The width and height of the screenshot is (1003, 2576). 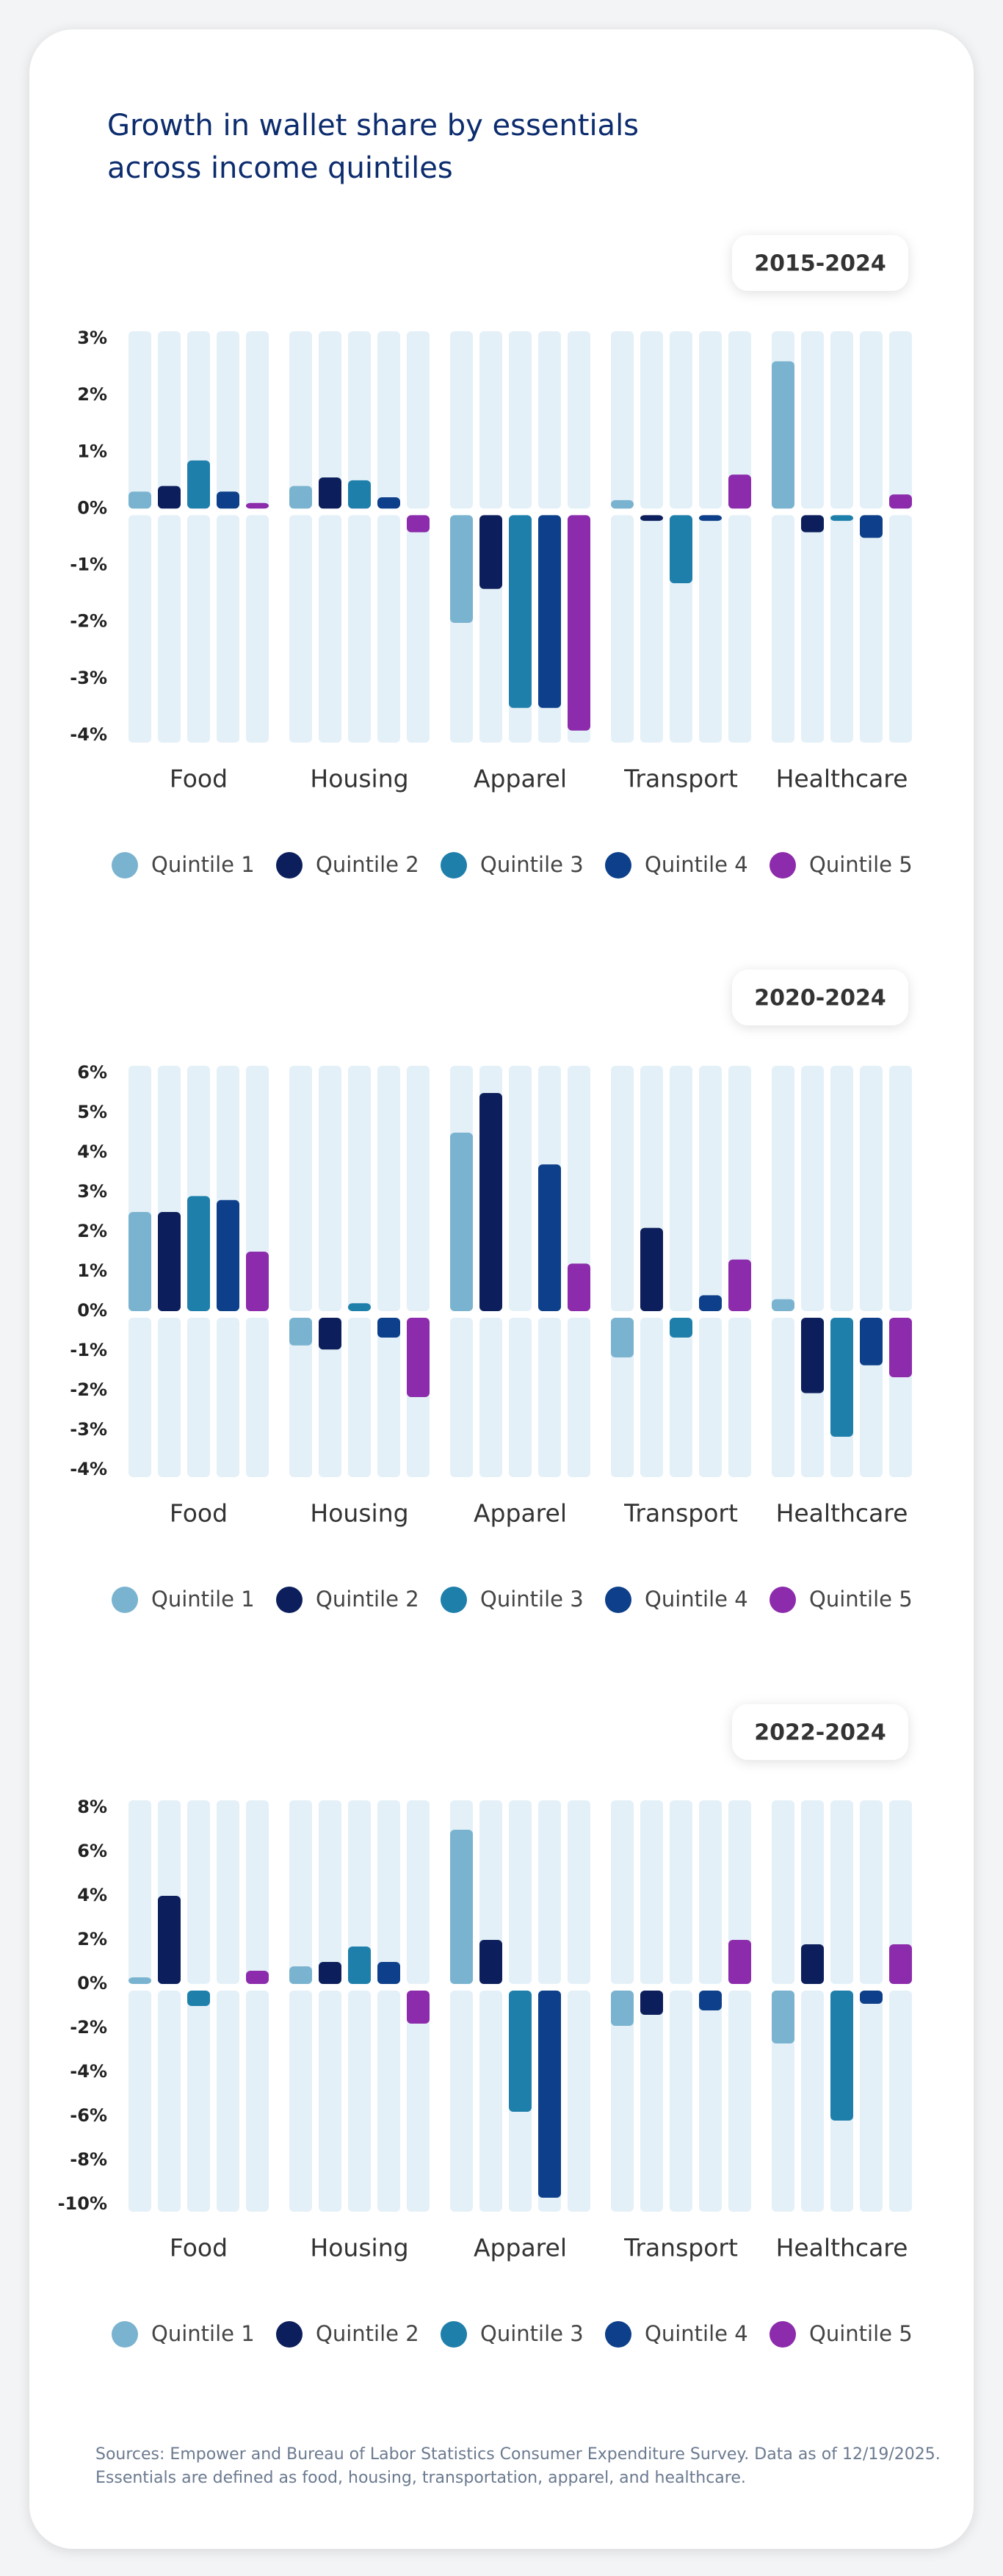 What do you see at coordinates (92, 1270) in the screenshot?
I see `y-tick-label: 1%` at bounding box center [92, 1270].